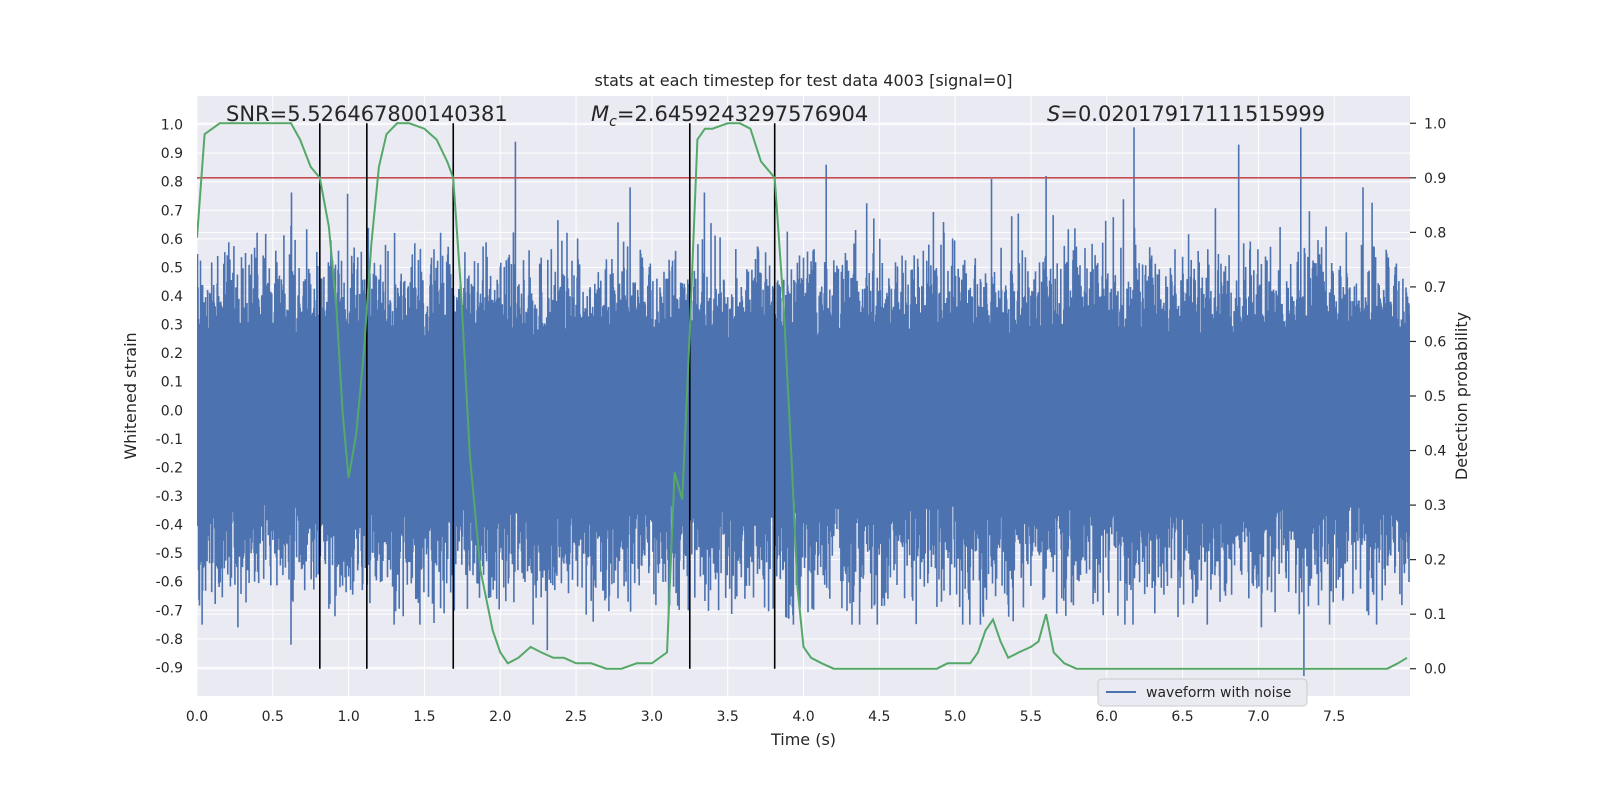 The image size is (1600, 800). What do you see at coordinates (172, 154) in the screenshot?
I see `y-left-tick-label: 0.9` at bounding box center [172, 154].